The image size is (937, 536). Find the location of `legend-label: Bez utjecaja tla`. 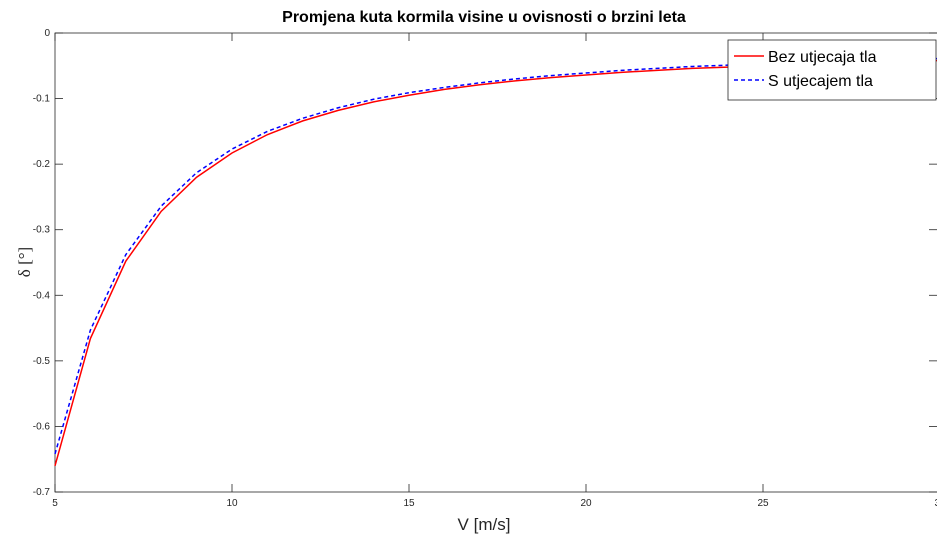

legend-label: Bez utjecaja tla is located at coordinates (822, 57).